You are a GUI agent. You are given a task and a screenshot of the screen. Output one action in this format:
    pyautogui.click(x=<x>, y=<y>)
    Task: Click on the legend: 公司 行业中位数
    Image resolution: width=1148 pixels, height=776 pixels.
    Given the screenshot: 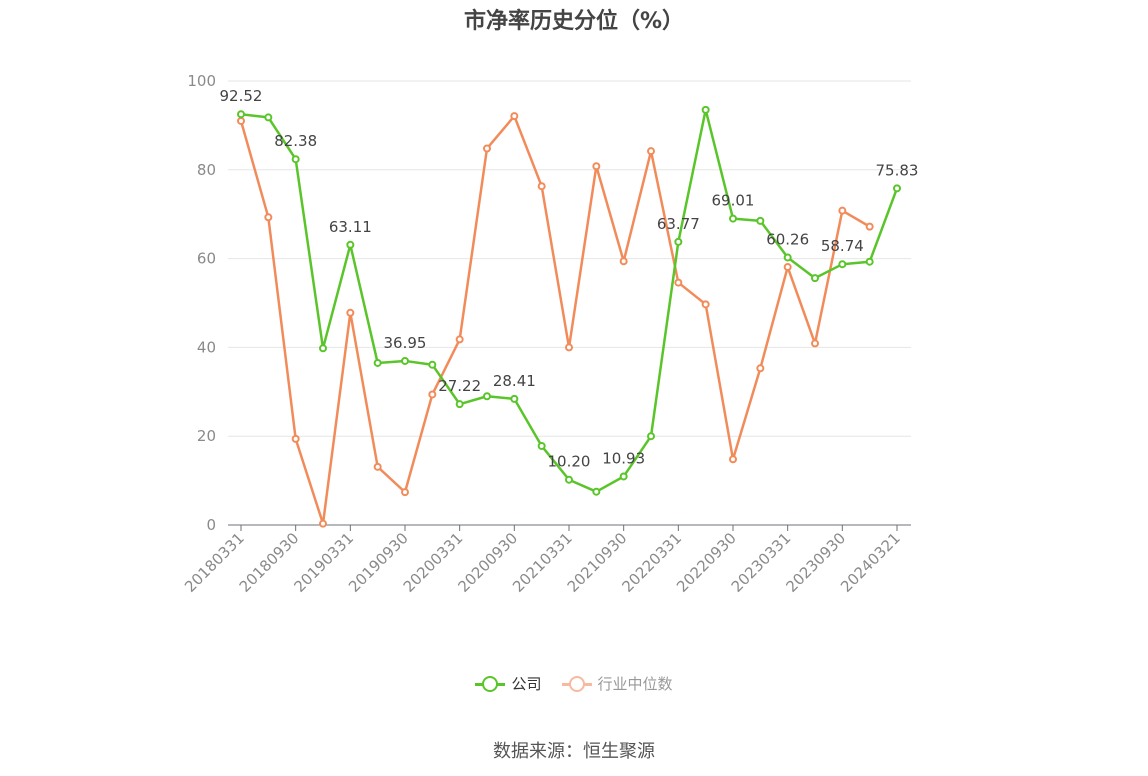 What is the action you would take?
    pyautogui.click(x=574, y=685)
    